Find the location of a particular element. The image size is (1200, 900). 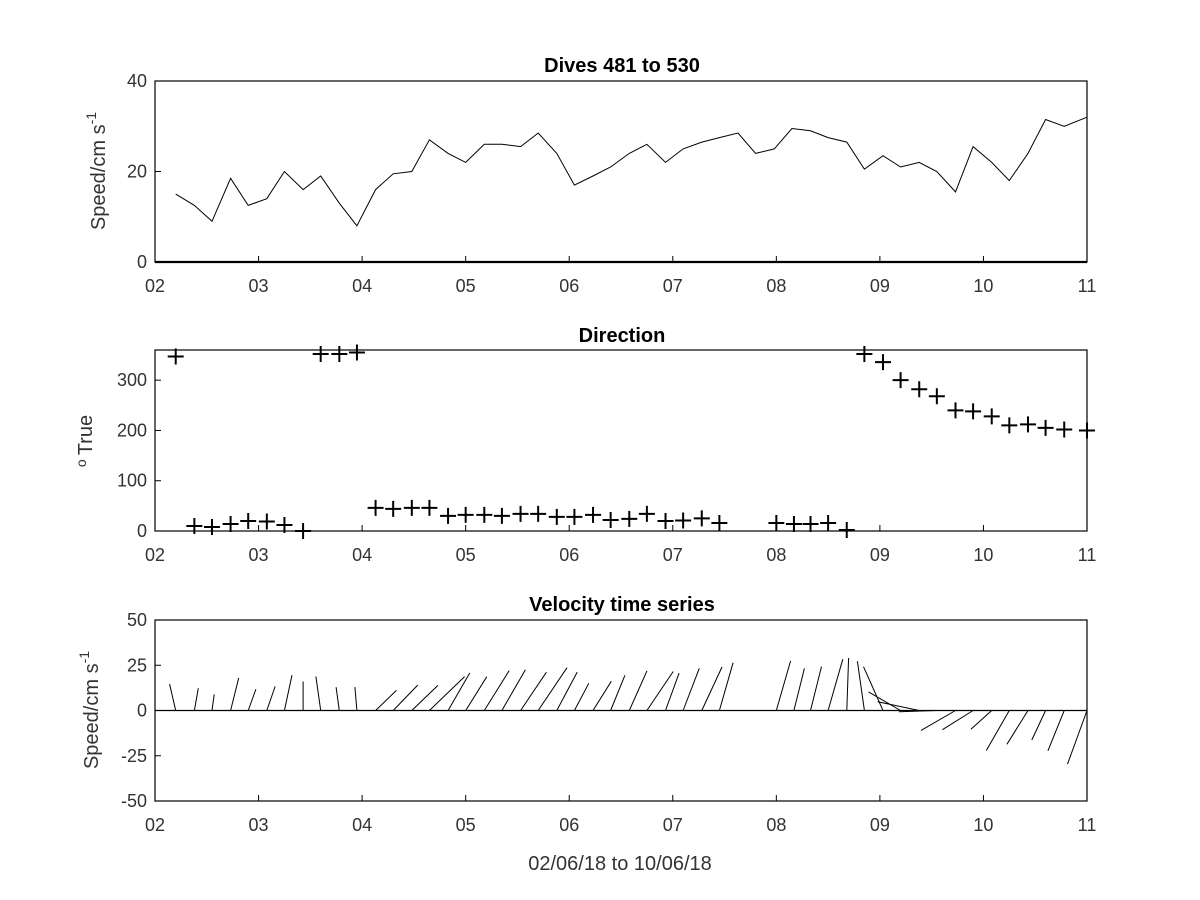

panel-velocity-x-tick-label: 07 is located at coordinates (673, 825).